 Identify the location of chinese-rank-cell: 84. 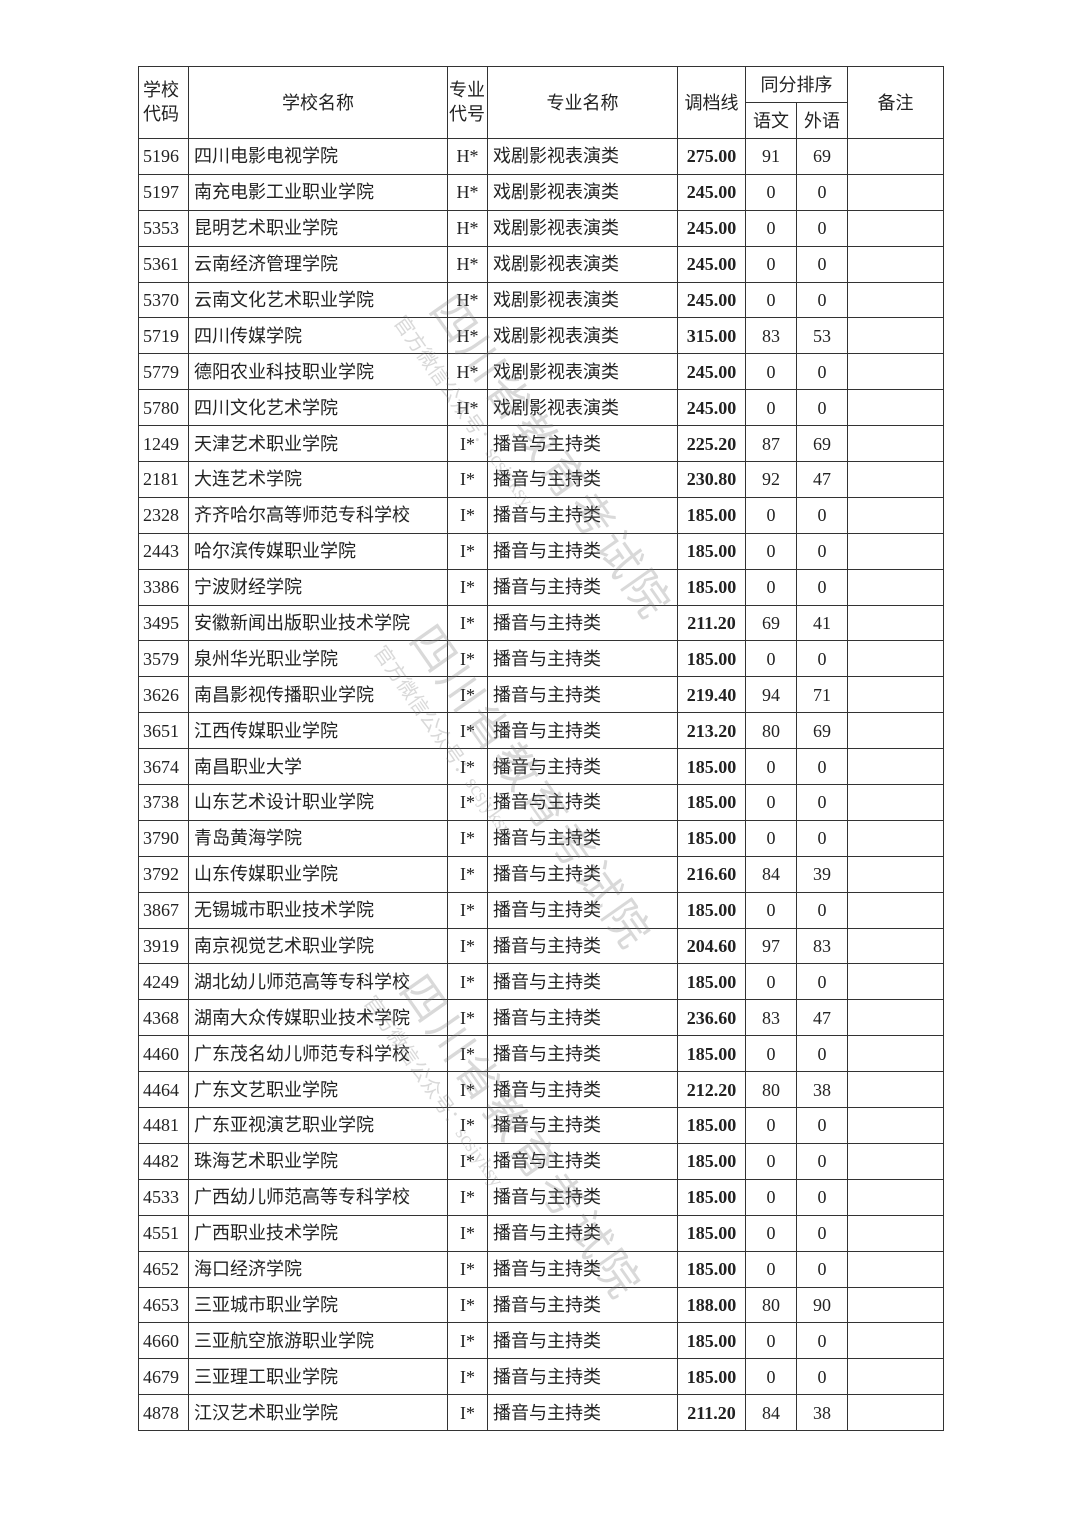
(771, 874).